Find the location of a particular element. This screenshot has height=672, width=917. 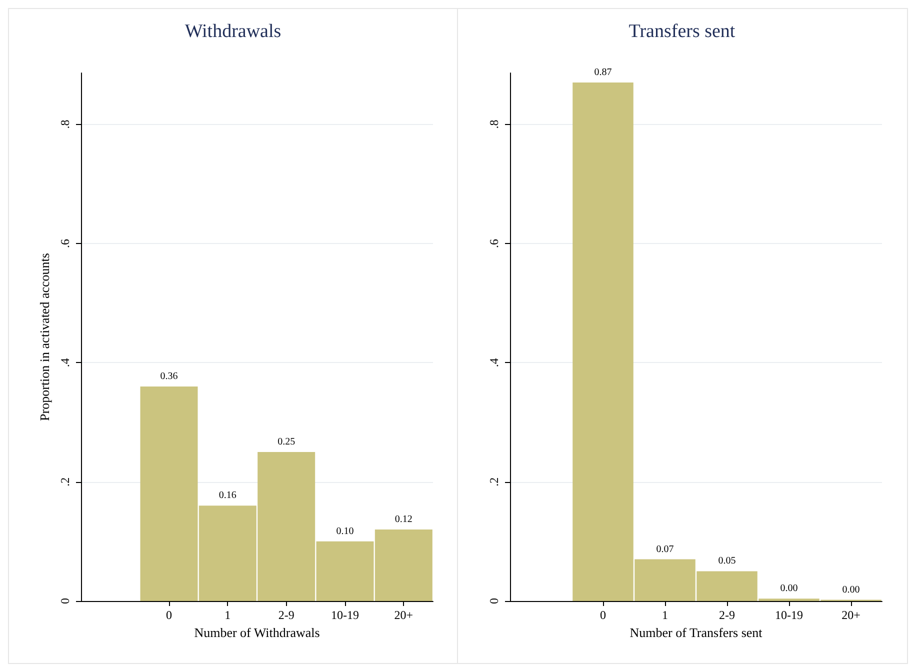

data-label: 0.05 is located at coordinates (727, 561).